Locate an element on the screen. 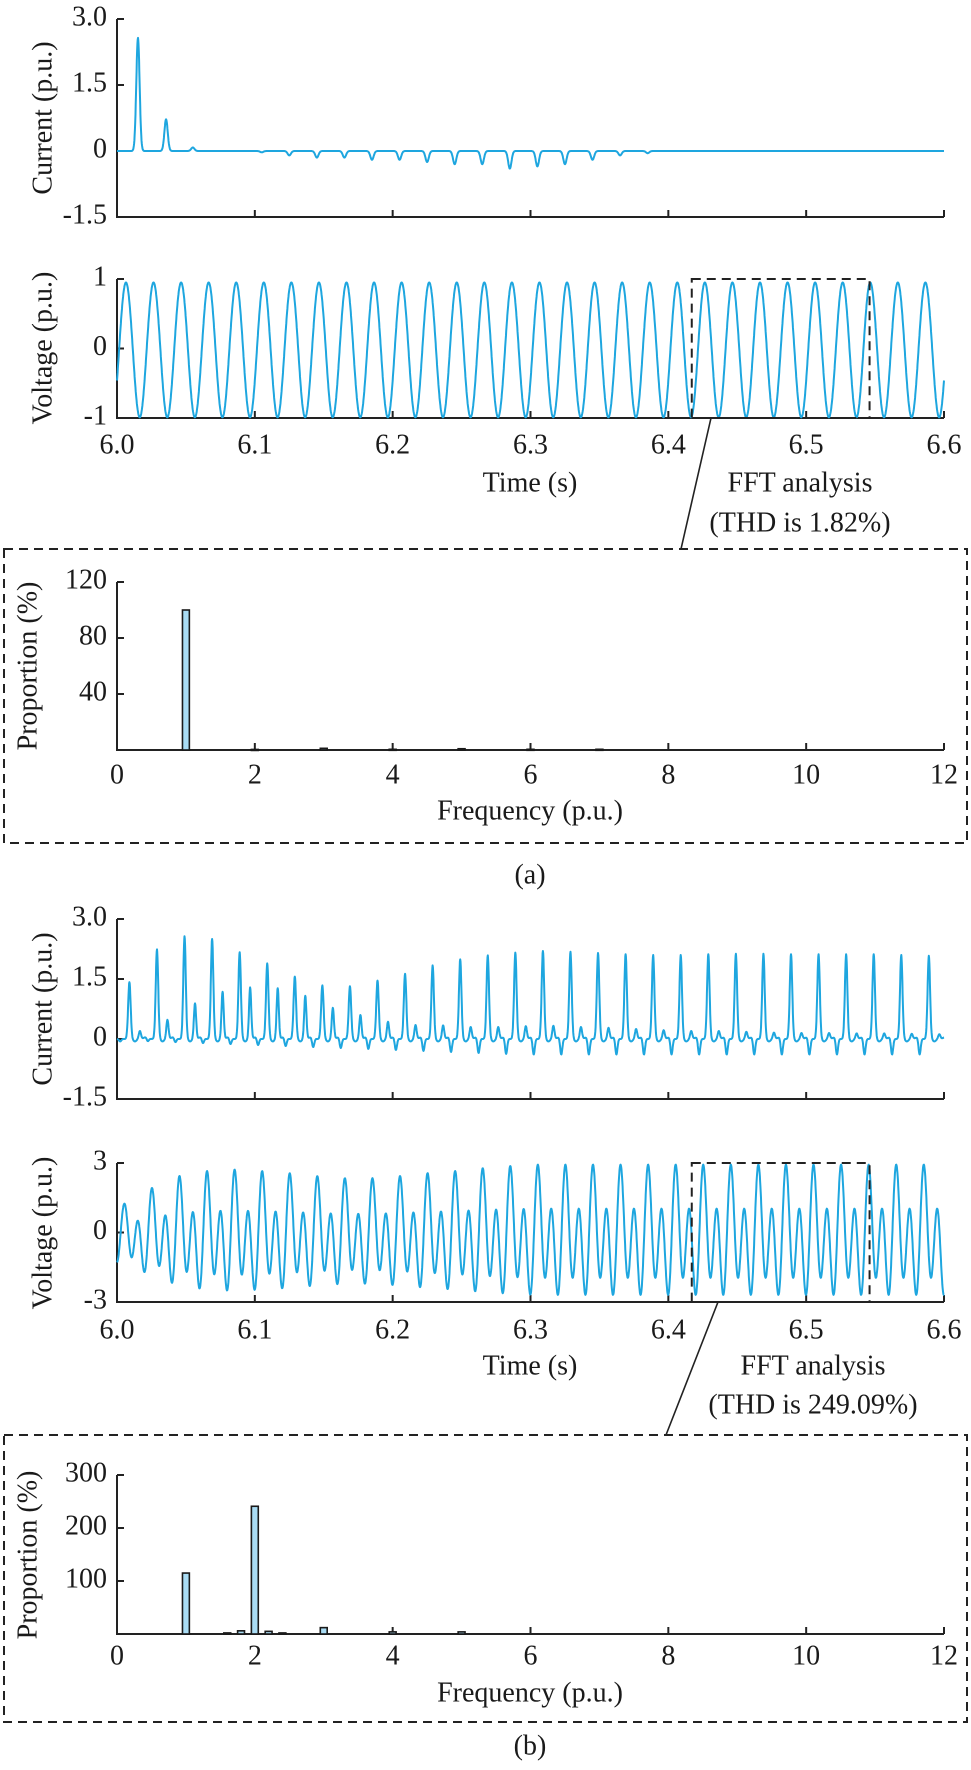  voltage-b-ylabel: Voltage (p.u.) is located at coordinates (42, 1233).